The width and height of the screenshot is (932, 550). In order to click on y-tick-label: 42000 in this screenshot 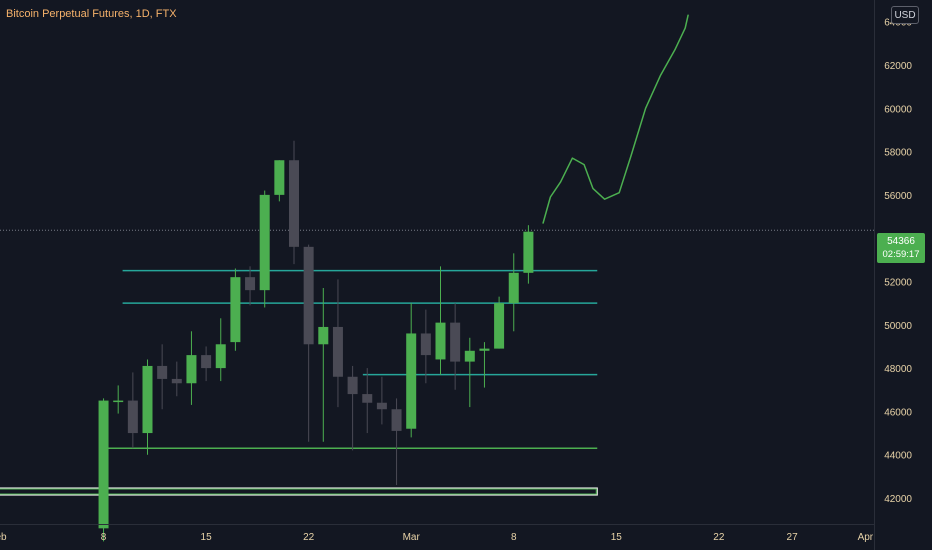, I will do `click(898, 499)`.